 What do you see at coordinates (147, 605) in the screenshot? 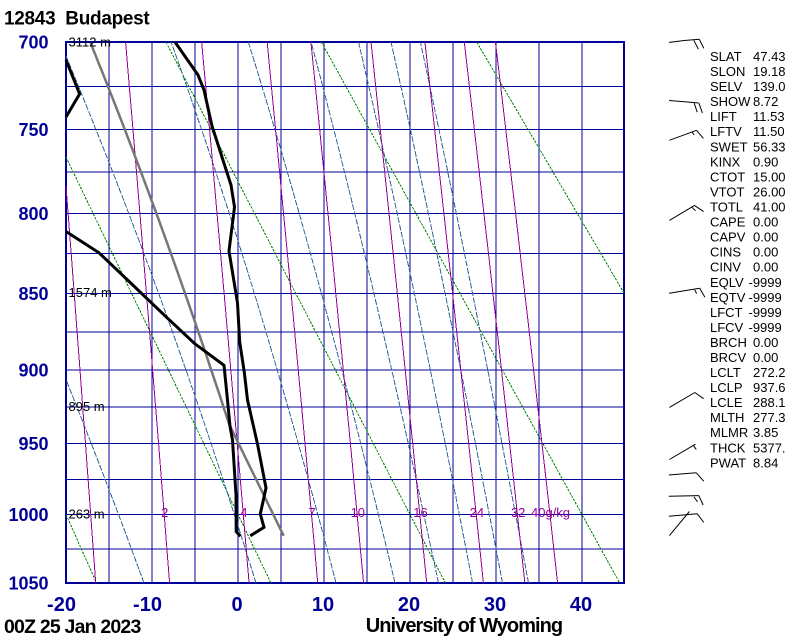
I see `svg-text: -10` at bounding box center [147, 605].